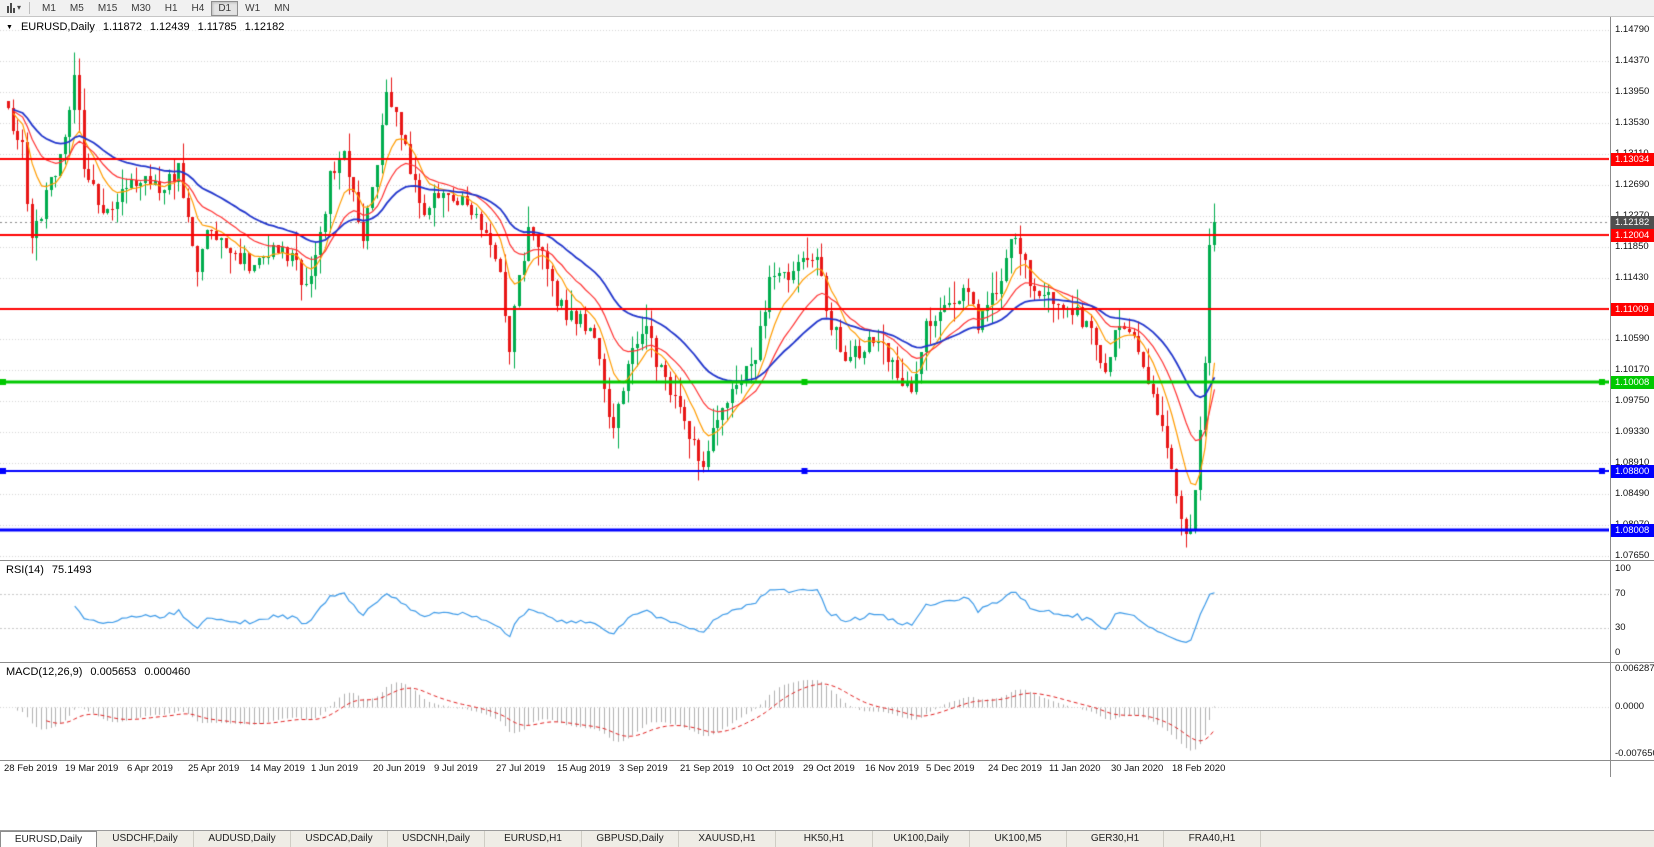 This screenshot has width=1654, height=847. I want to click on timeframe-button-h4: H4, so click(198, 8).